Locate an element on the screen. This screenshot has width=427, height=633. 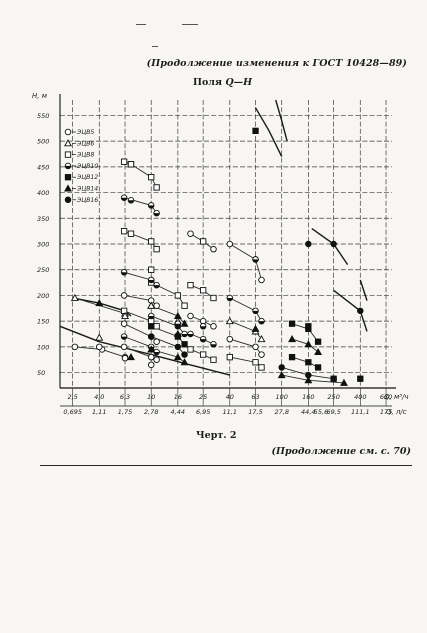
x2-tick-label: 6,95 is located at coordinates (203, 412).